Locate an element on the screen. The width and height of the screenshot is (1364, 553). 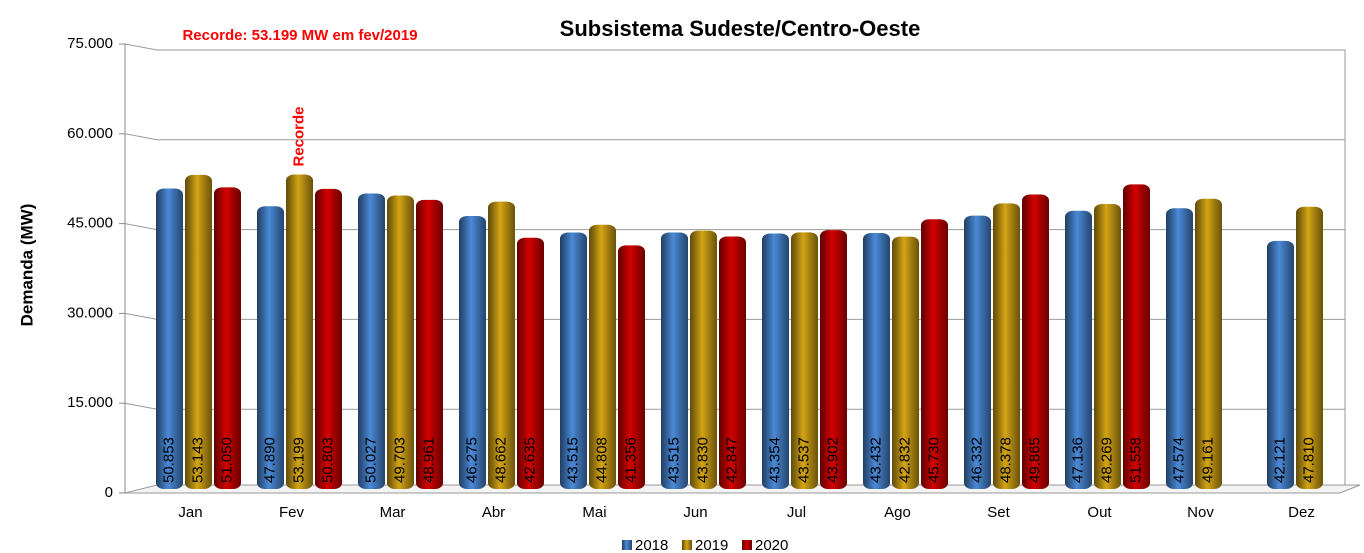
value-label: 47.810 is located at coordinates (1308, 460).